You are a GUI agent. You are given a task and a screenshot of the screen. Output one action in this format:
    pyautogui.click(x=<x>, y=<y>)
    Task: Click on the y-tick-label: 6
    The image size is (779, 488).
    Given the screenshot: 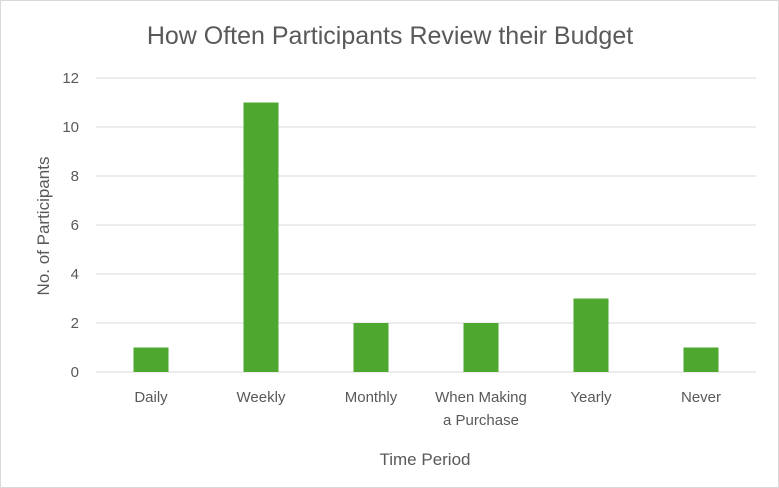 What is the action you would take?
    pyautogui.click(x=75, y=225)
    